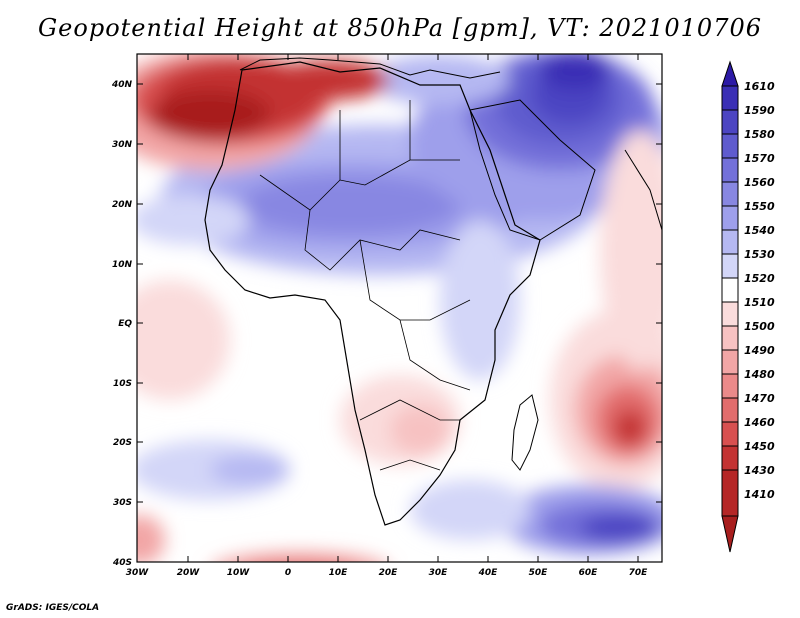 Image resolution: width=800 pixels, height=618 pixels. I want to click on colorbar-label-1470: 1470, so click(759, 398).